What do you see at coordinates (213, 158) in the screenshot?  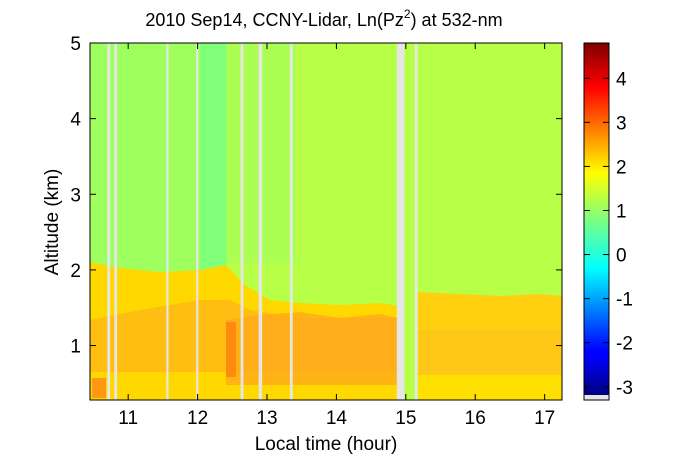 I see `green-region-midday` at bounding box center [213, 158].